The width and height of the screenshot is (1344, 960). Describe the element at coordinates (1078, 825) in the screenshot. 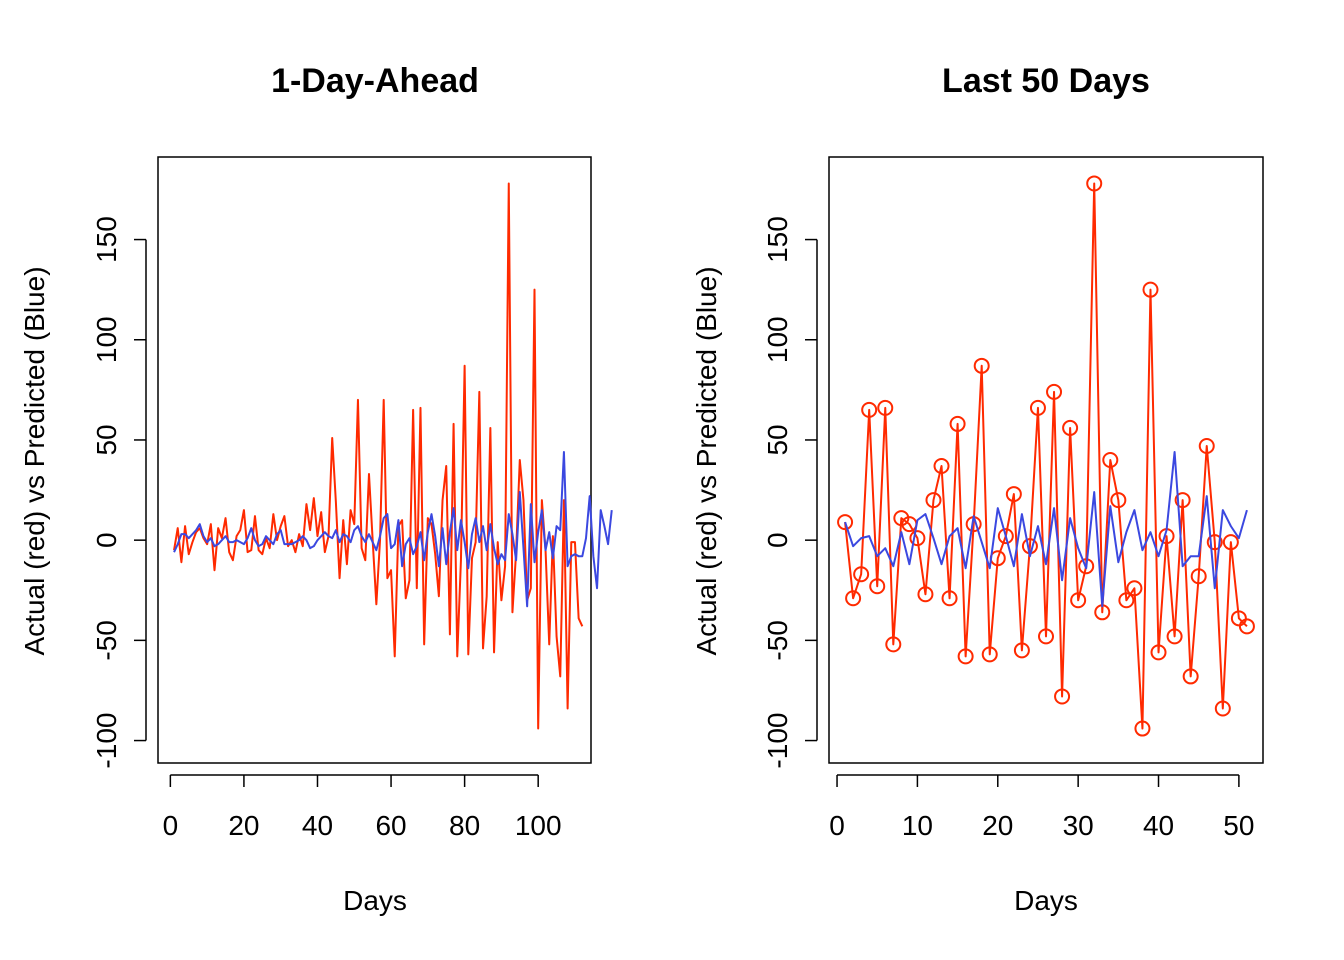

I see `x-tick-label: 30` at that location.